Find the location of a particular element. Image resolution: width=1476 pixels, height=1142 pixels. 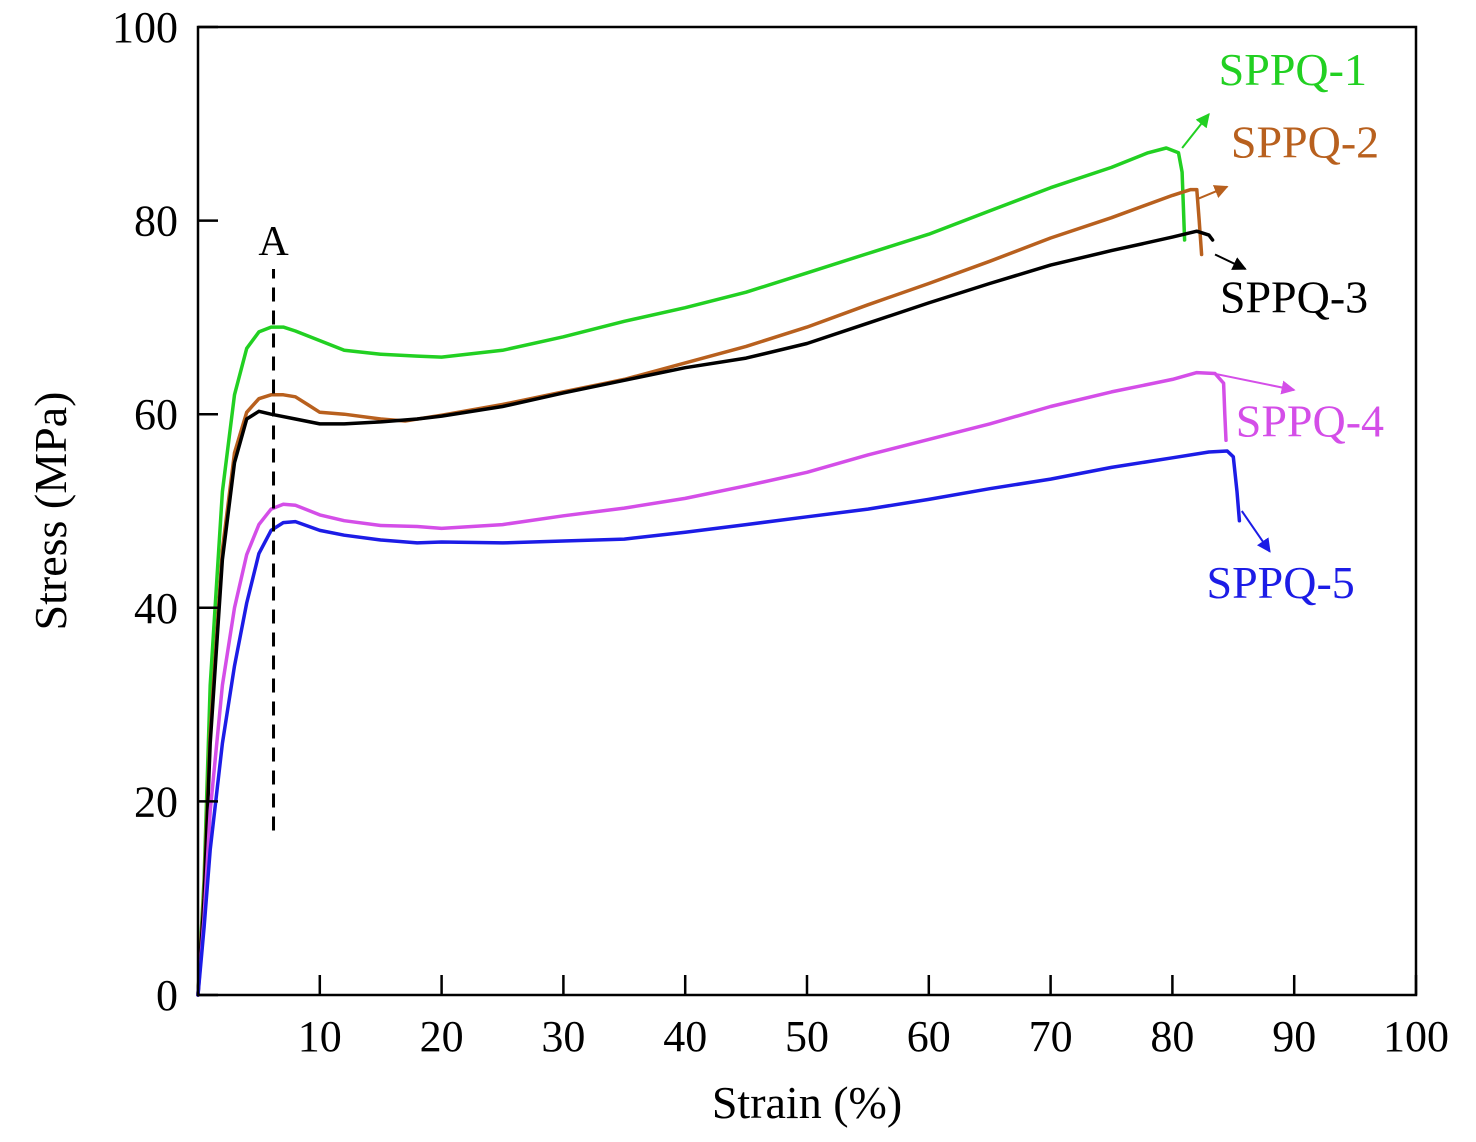

x-axis-label: Strain (%) is located at coordinates (807, 1102).